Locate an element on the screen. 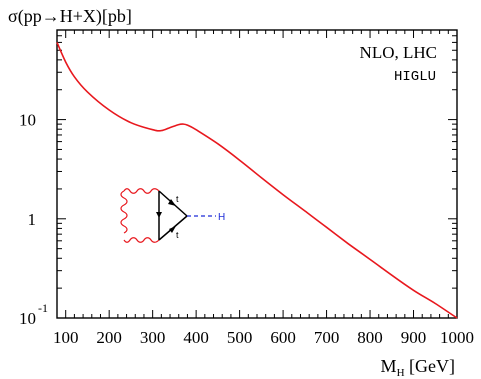  quark-arrow-top is located at coordinates (172, 202).